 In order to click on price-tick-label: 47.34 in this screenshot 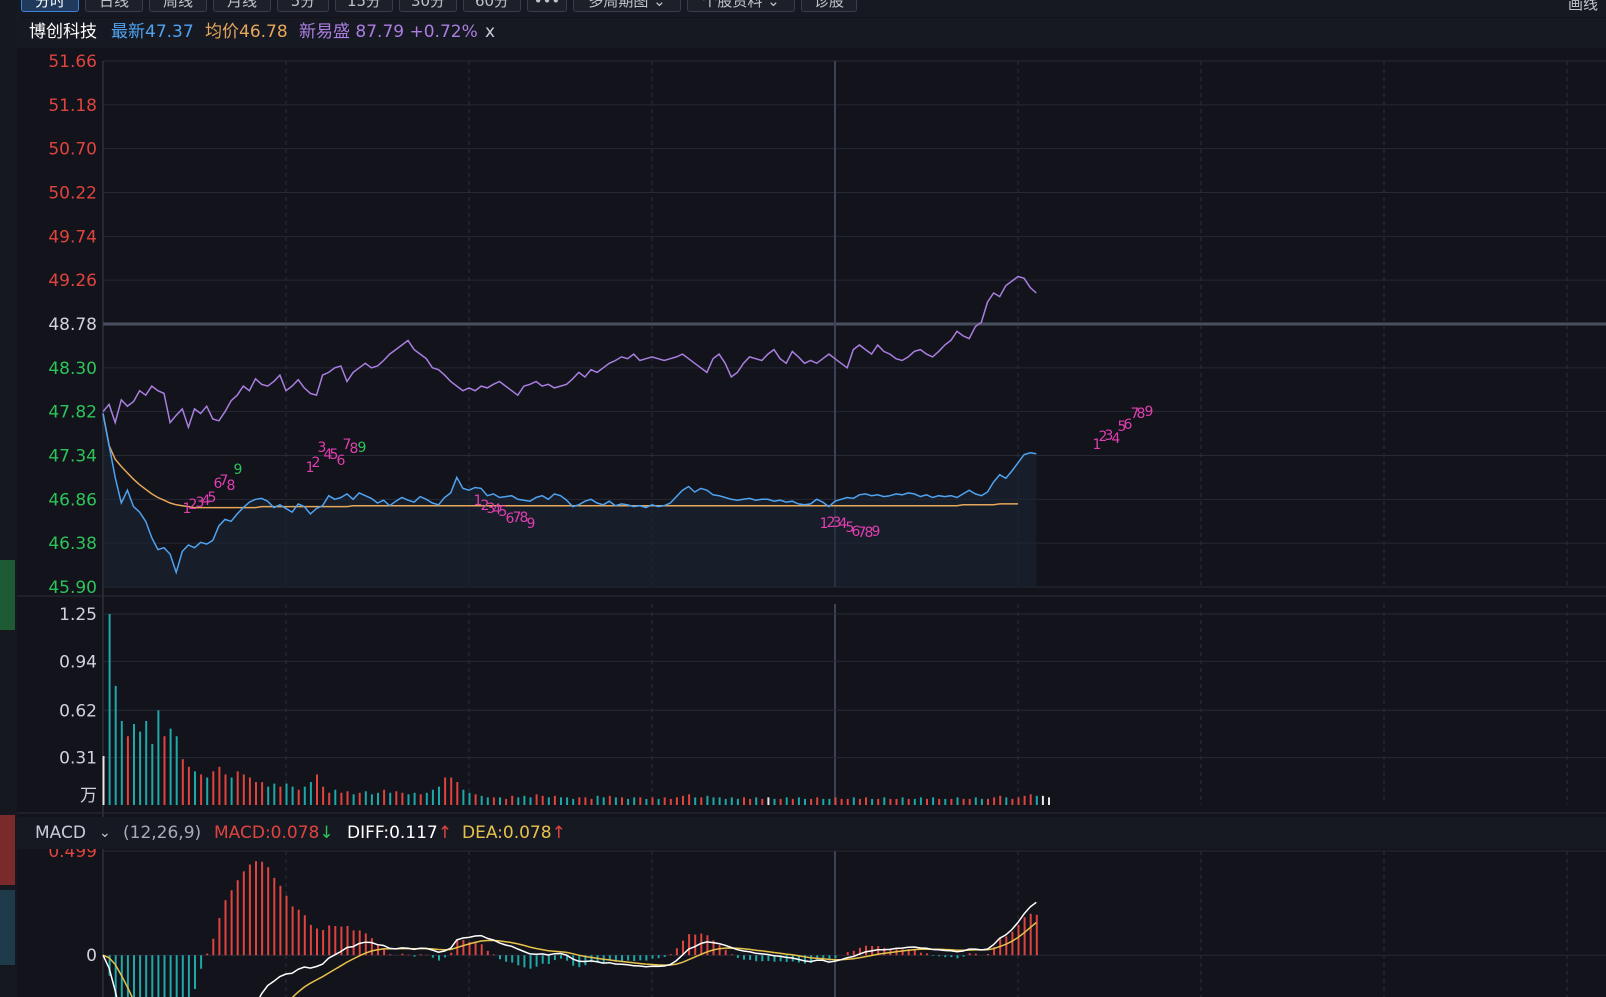, I will do `click(72, 457)`.